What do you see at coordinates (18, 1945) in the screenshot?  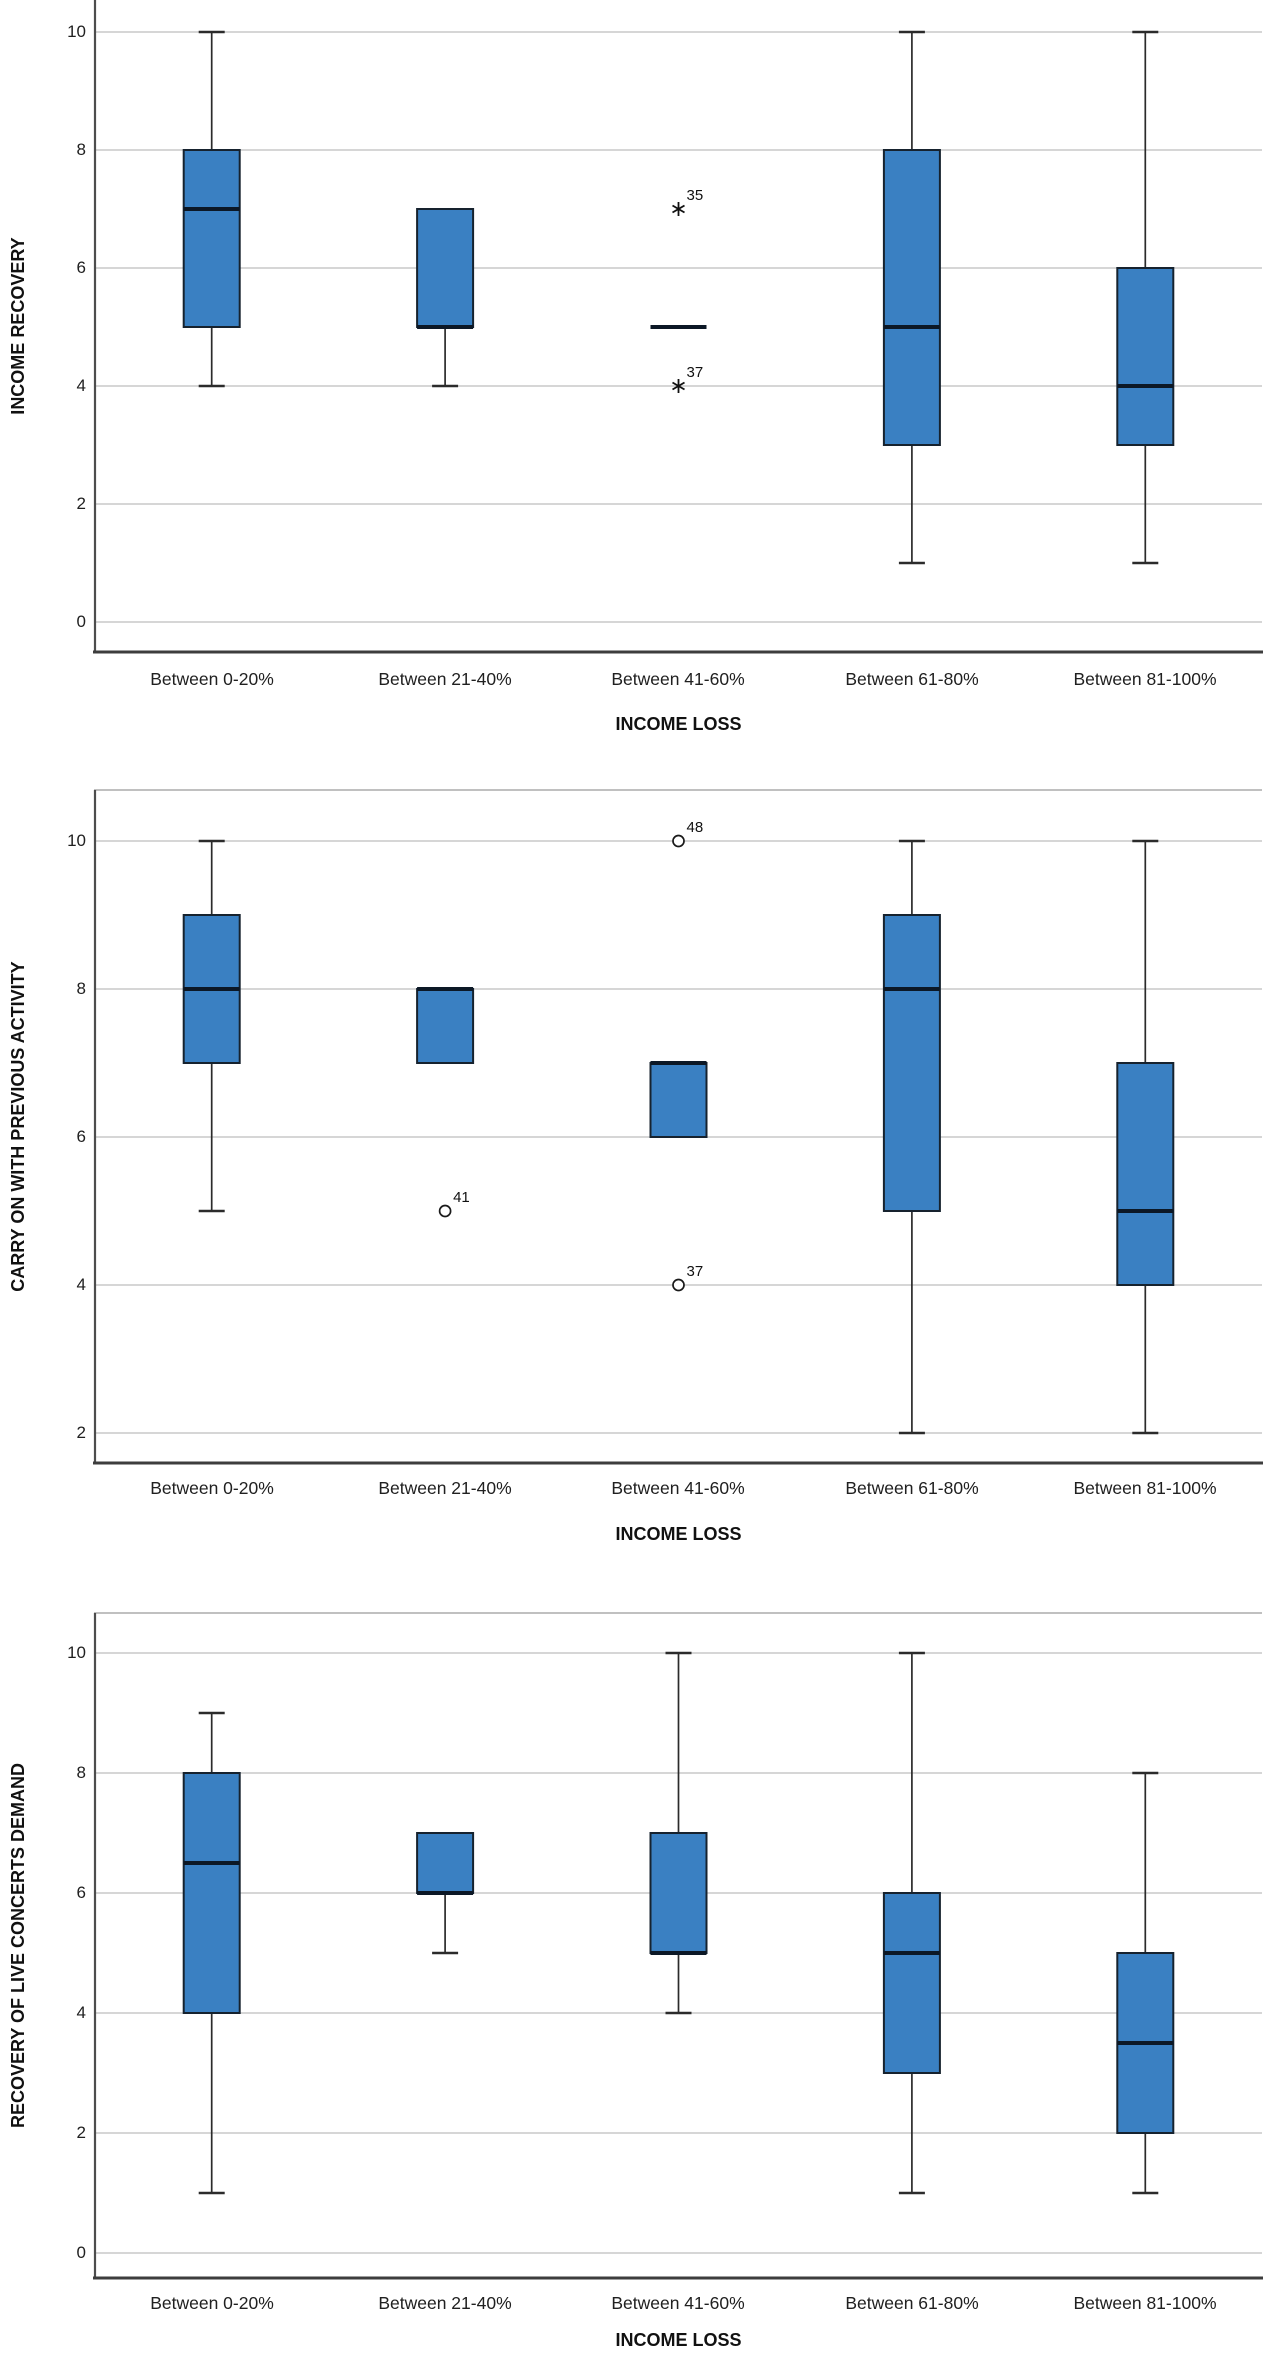 I see `y-axis-title: RECOVERY OF LIVE CONCERTS DEMAND` at bounding box center [18, 1945].